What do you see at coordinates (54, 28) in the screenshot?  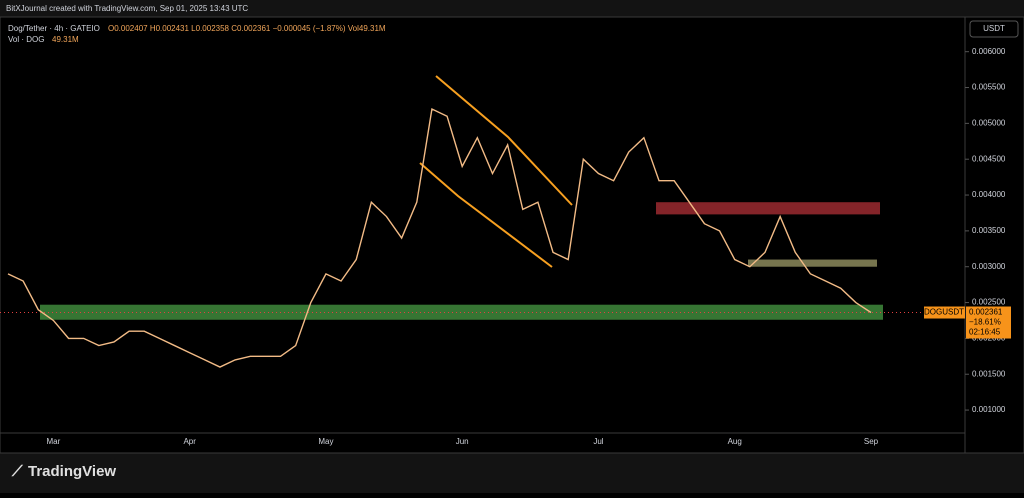 I see `legend-symbol: Dog/Tether · 4h · GATEIO` at bounding box center [54, 28].